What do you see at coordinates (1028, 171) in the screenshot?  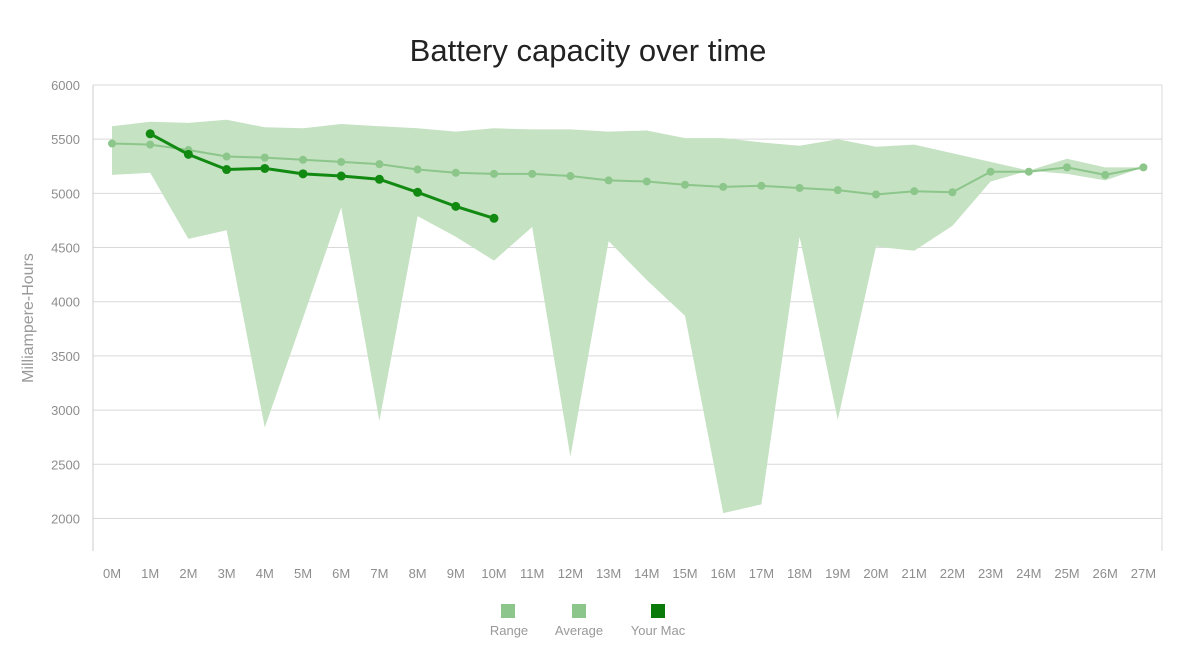 I see `average-point-24M` at bounding box center [1028, 171].